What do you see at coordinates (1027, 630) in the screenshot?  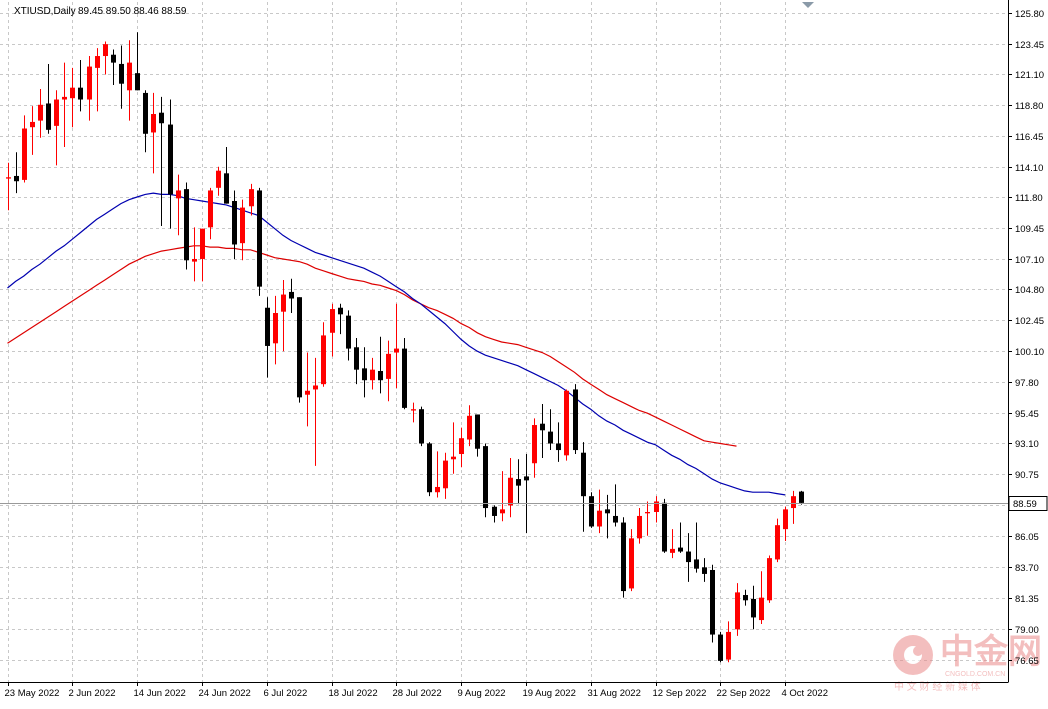 I see `y-tick-label: 79.00` at bounding box center [1027, 630].